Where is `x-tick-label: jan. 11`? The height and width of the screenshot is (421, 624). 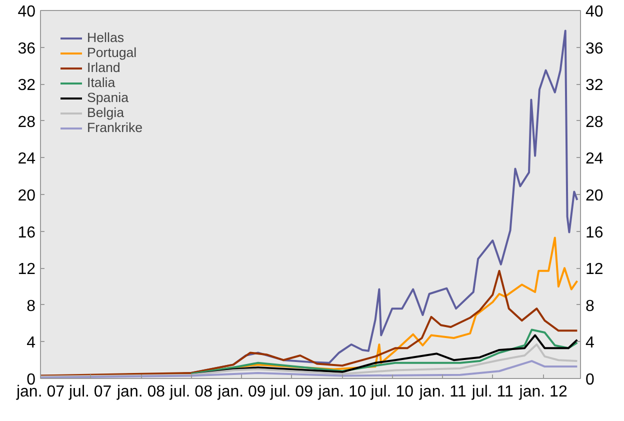
x-tick-label: jan. 11 is located at coordinates (442, 392).